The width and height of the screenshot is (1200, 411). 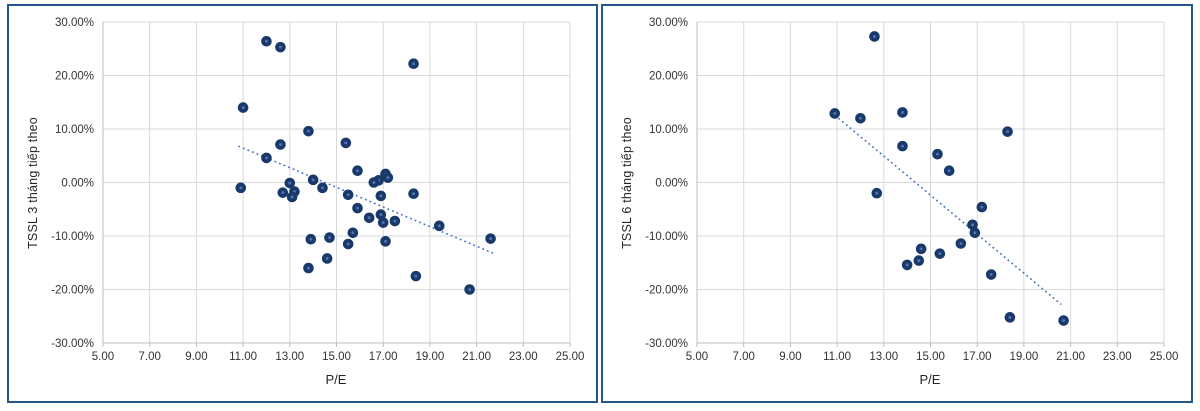 I want to click on y-axis-title-3m: TSSL 3 tháng tiếp theo, so click(x=33, y=183).